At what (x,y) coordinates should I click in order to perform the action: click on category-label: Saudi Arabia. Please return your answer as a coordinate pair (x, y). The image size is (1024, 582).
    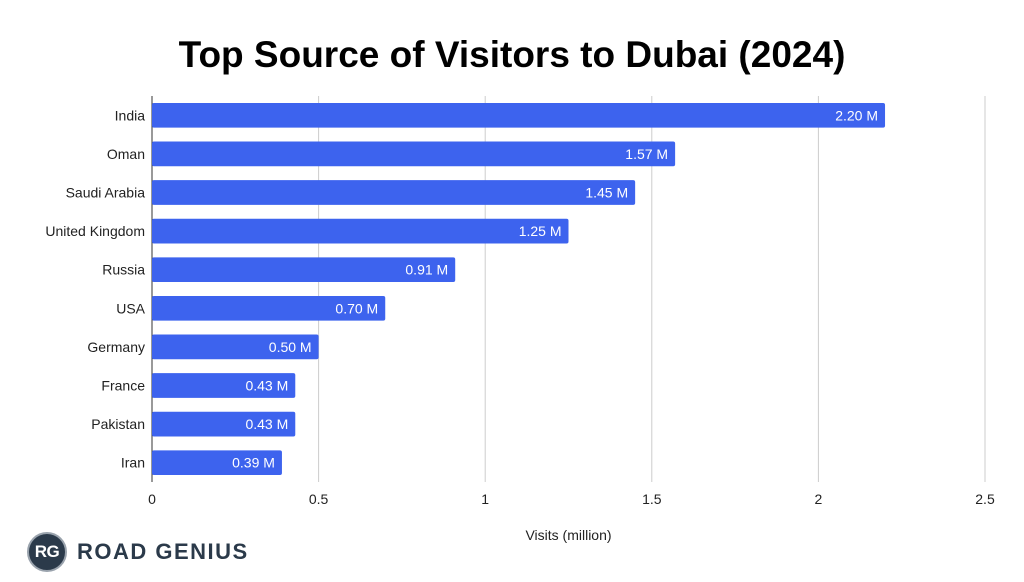
    Looking at the image, I should click on (106, 193).